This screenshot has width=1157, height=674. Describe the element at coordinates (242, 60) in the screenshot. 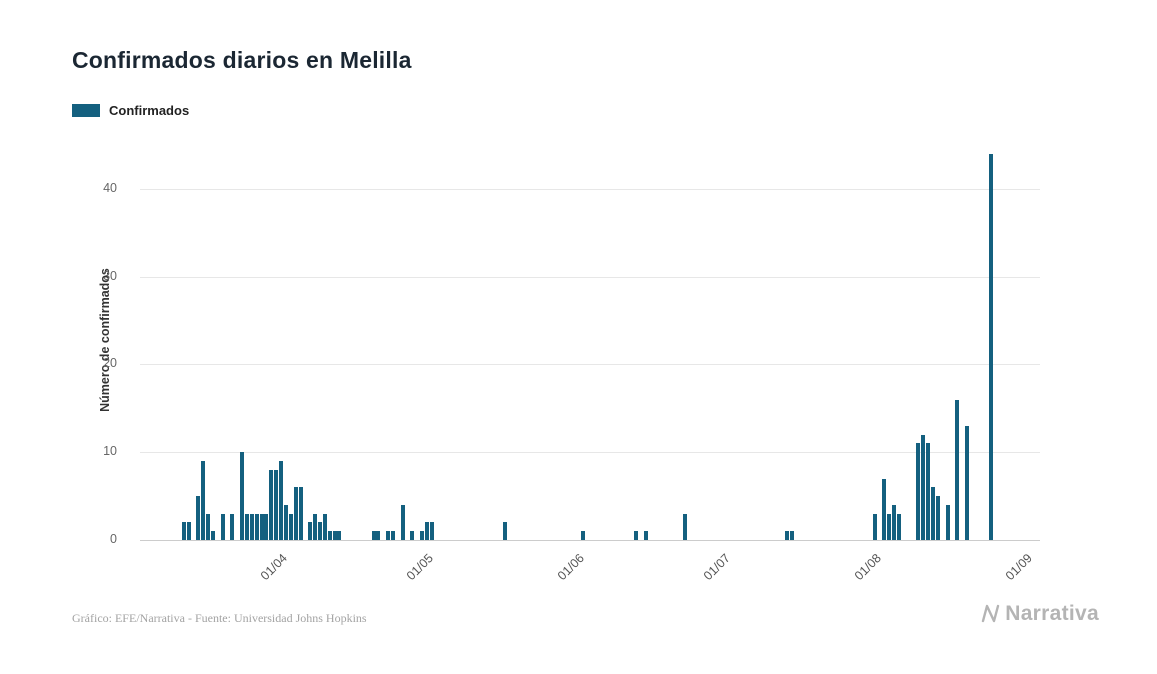

I see `page-title: Confirmados diarios en Melilla` at that location.